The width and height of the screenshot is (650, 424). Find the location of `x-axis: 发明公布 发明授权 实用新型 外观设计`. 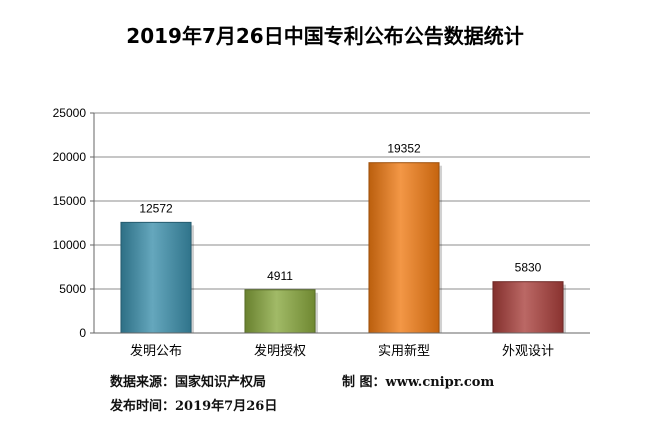

x-axis: 发明公布 发明授权 实用新型 外观设计 is located at coordinates (342, 345).